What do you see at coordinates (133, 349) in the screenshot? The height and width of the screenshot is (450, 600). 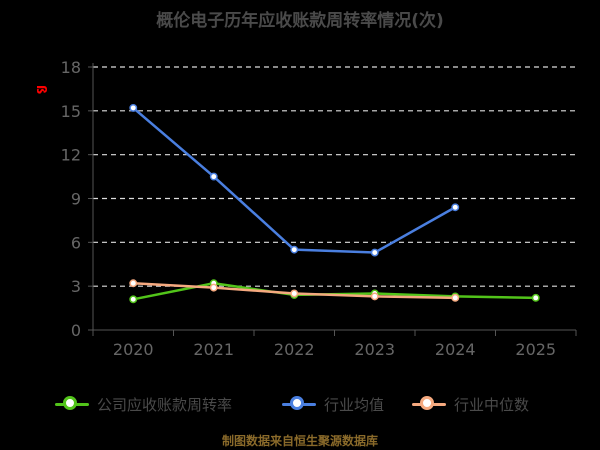 I see `x-tick-label: 2020` at bounding box center [133, 349].